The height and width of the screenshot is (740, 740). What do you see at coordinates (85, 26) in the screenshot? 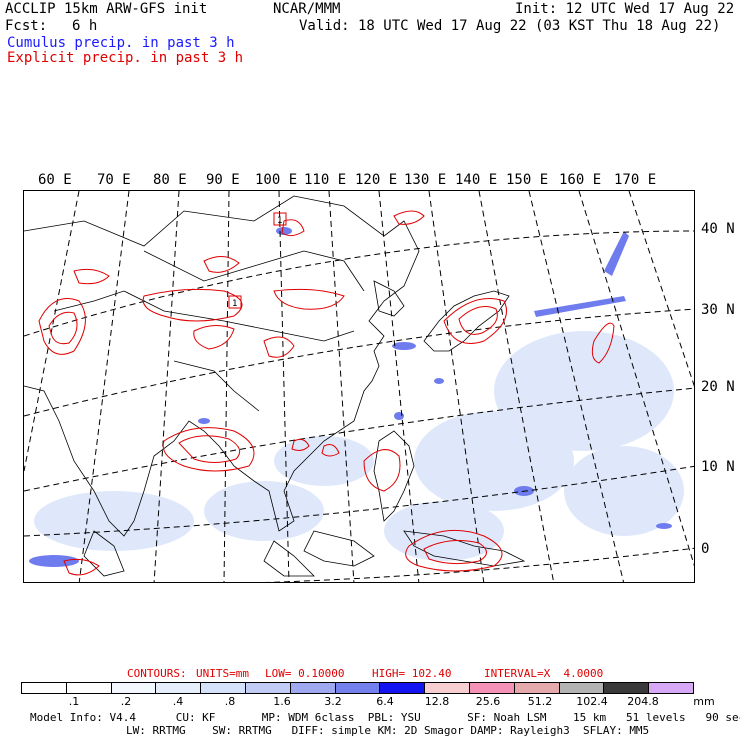
I see `forecast-value: 6 h` at bounding box center [85, 26].